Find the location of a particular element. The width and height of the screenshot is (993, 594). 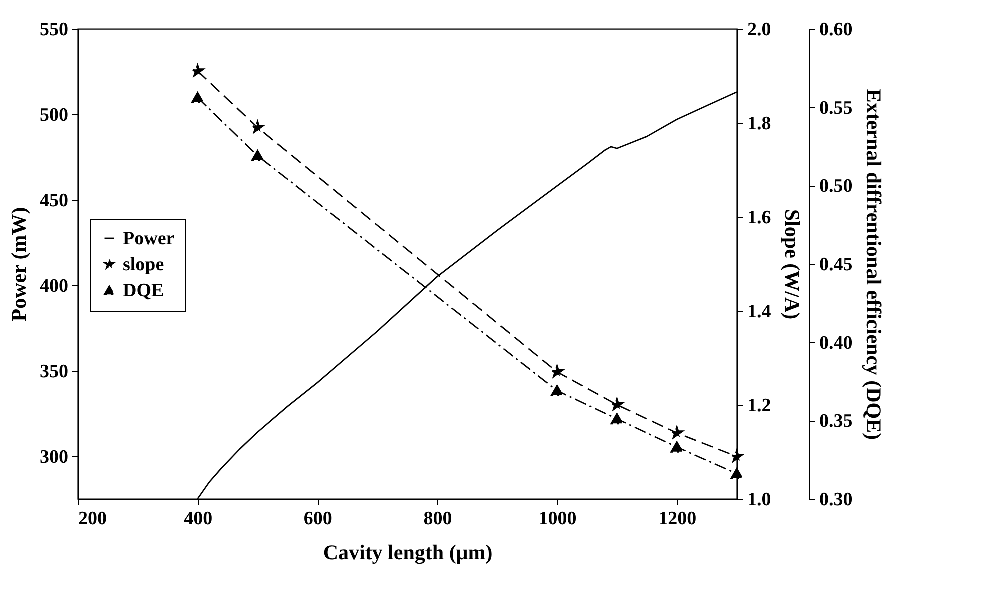

x-tick-label: 200 is located at coordinates (92, 519).